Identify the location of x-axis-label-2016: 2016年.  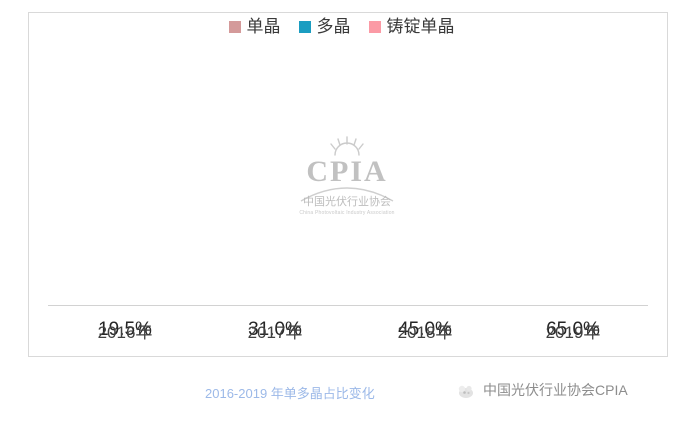
(125, 332).